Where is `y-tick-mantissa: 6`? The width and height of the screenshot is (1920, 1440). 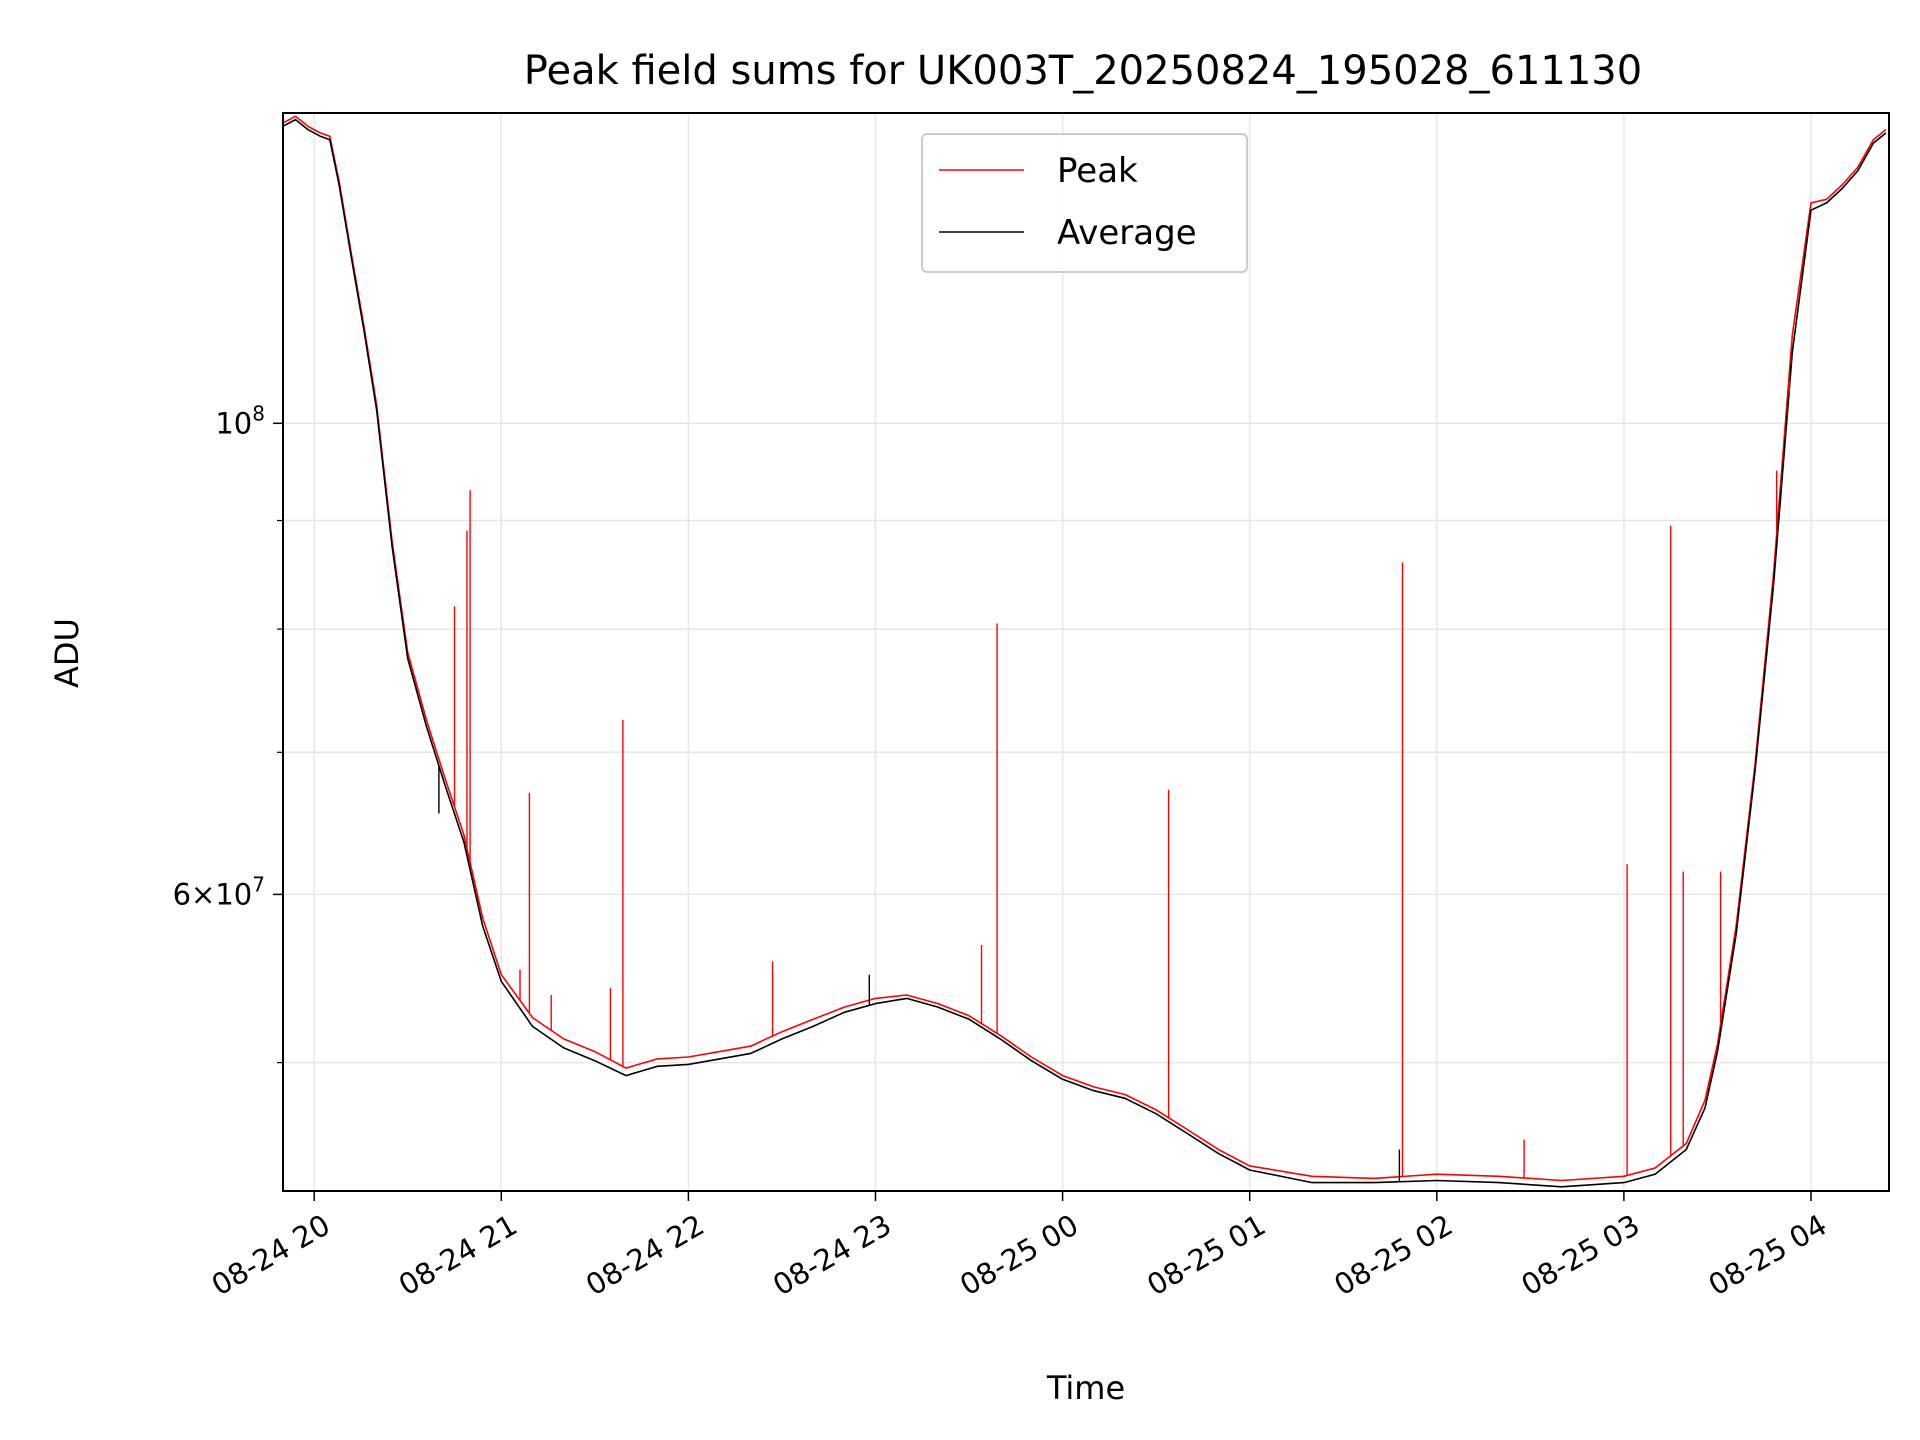
y-tick-mantissa: 6 is located at coordinates (182, 894).